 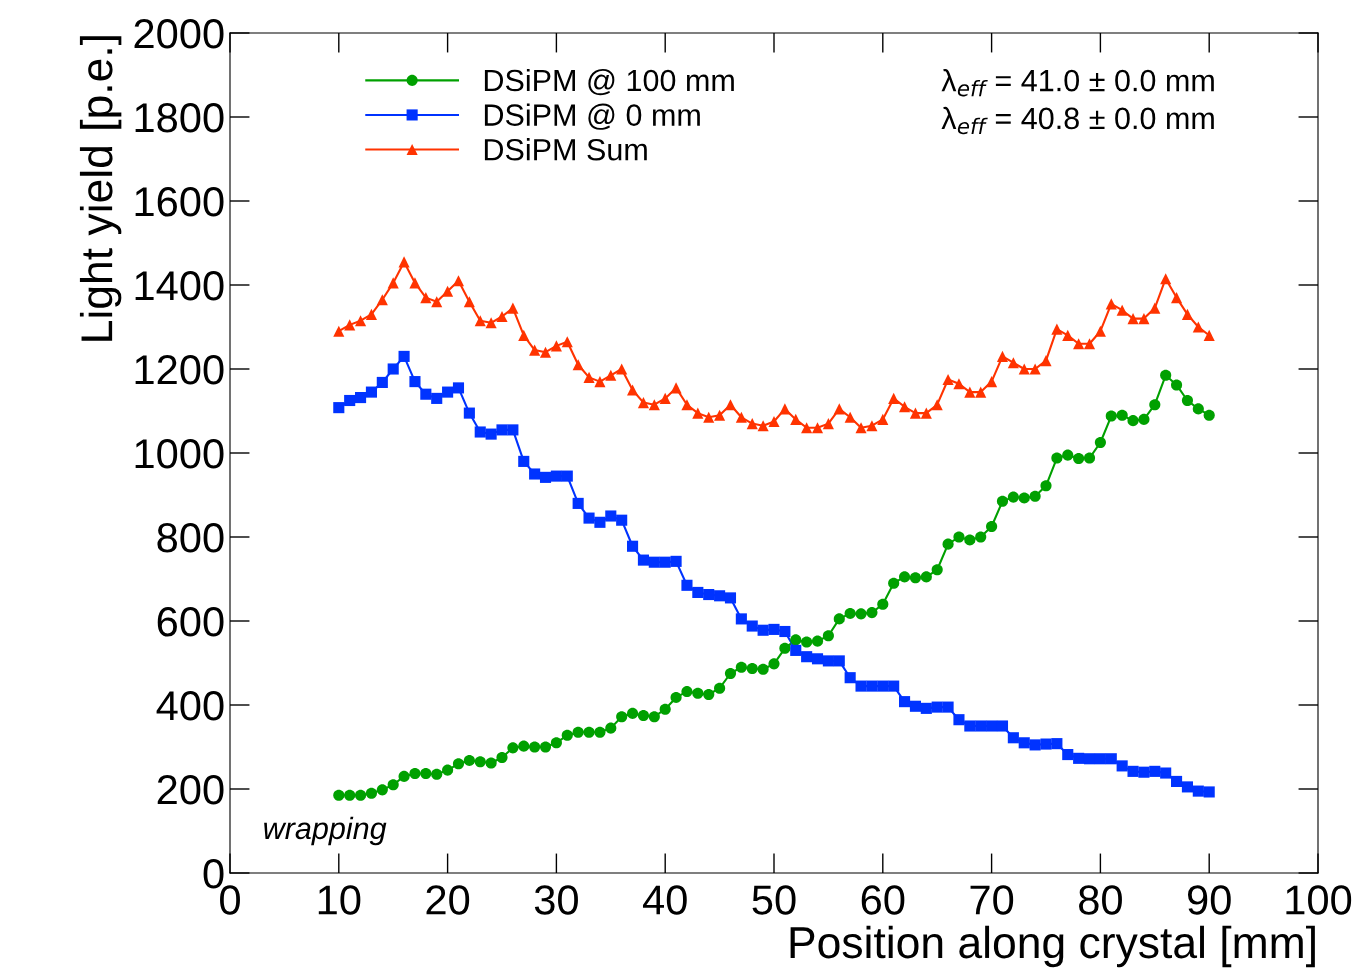 What do you see at coordinates (1077, 83) in the screenshot?
I see `annotation: λ$_{eff}$ = 41.0 ± 0.0 mm` at bounding box center [1077, 83].